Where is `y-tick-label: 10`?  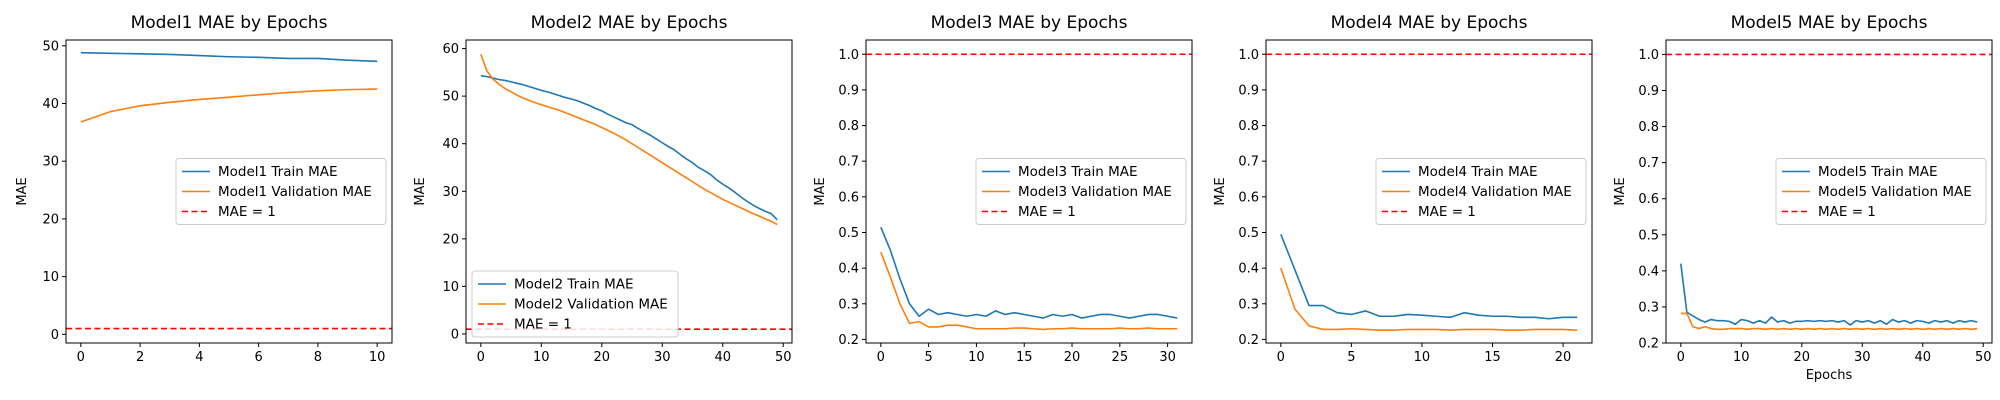
y-tick-label: 10 is located at coordinates (50, 277).